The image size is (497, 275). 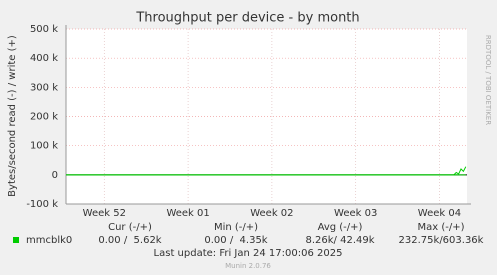 What do you see at coordinates (488, 80) in the screenshot?
I see `side-note: RRDTOOL / TOBI OETIKER` at bounding box center [488, 80].